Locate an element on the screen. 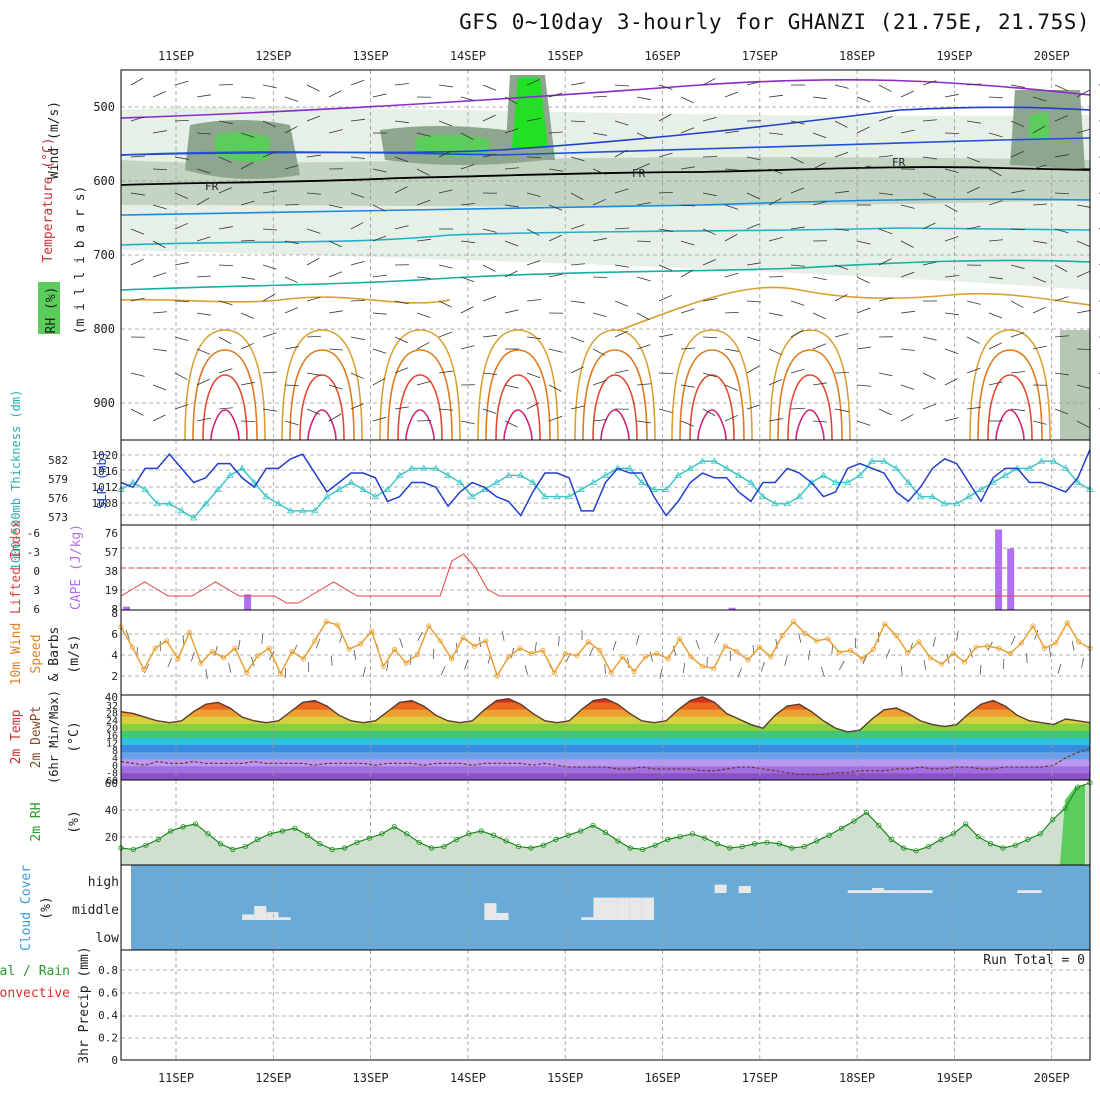 This screenshot has width=1100, height=1100. date-label-top: 12SEP is located at coordinates (273, 56).